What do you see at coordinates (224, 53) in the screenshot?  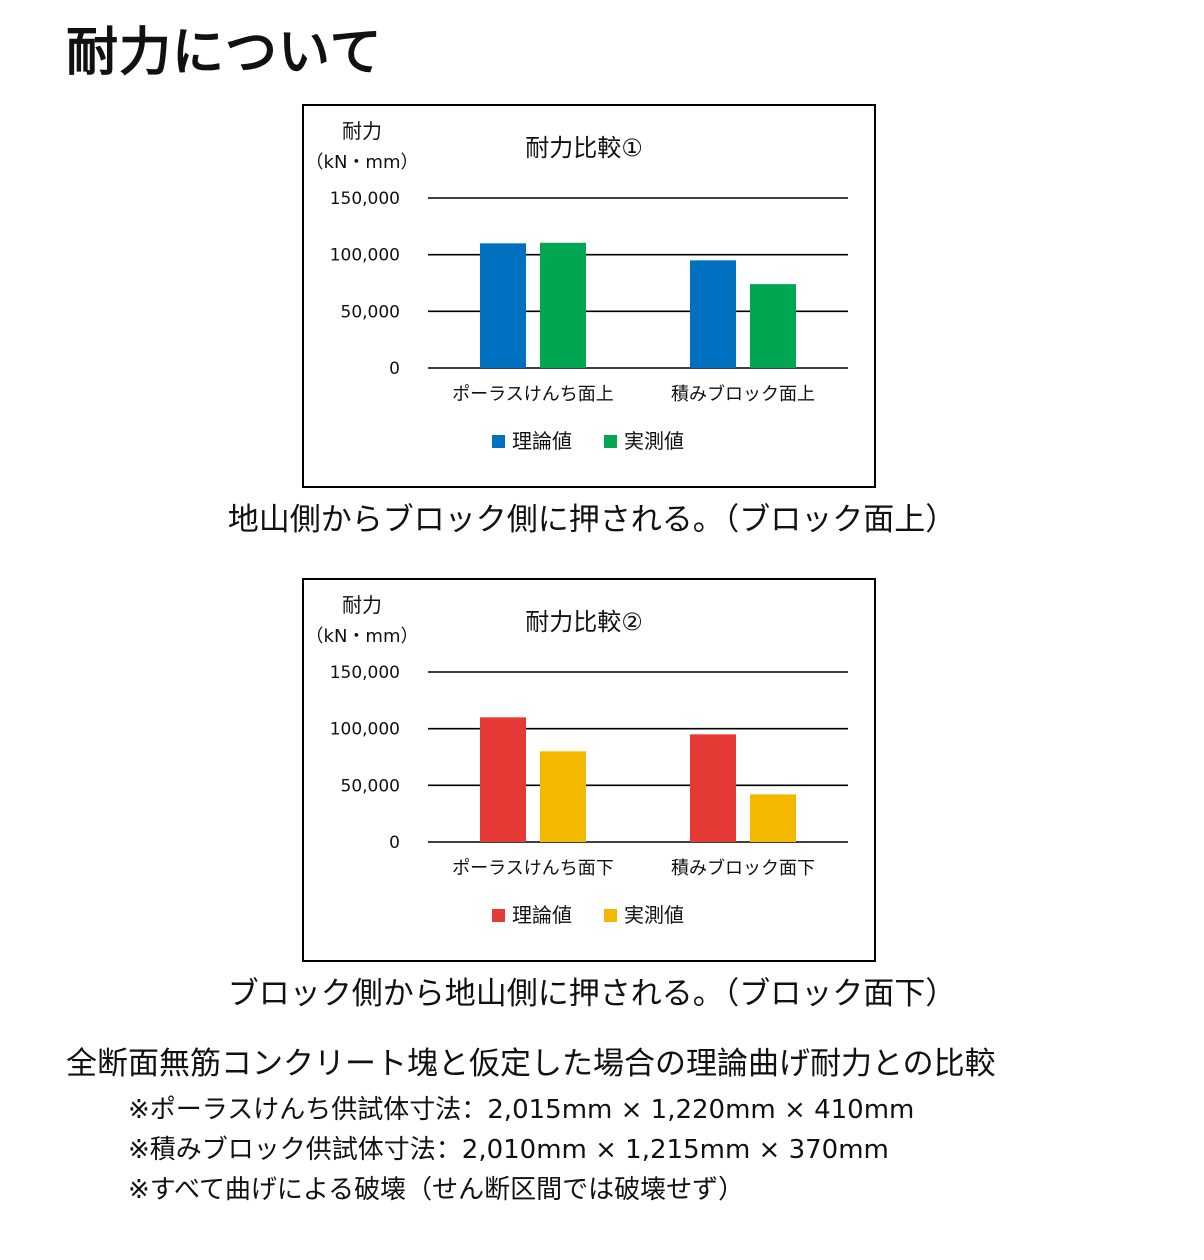 I see `page-title: 耐力について` at bounding box center [224, 53].